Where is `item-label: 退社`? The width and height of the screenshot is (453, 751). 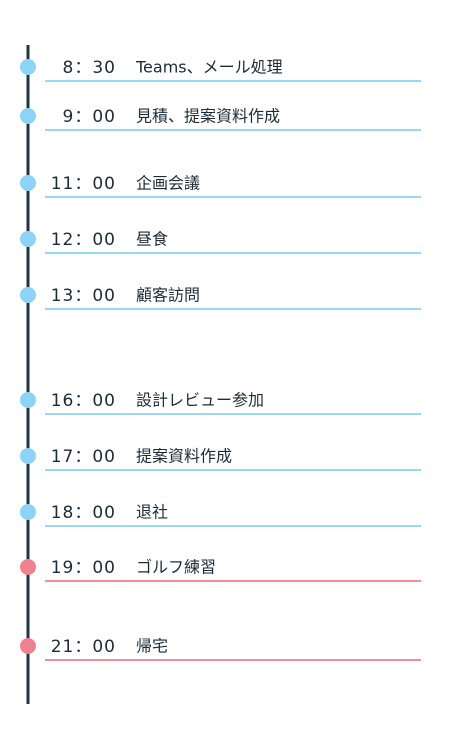
item-label: 退社 is located at coordinates (152, 512).